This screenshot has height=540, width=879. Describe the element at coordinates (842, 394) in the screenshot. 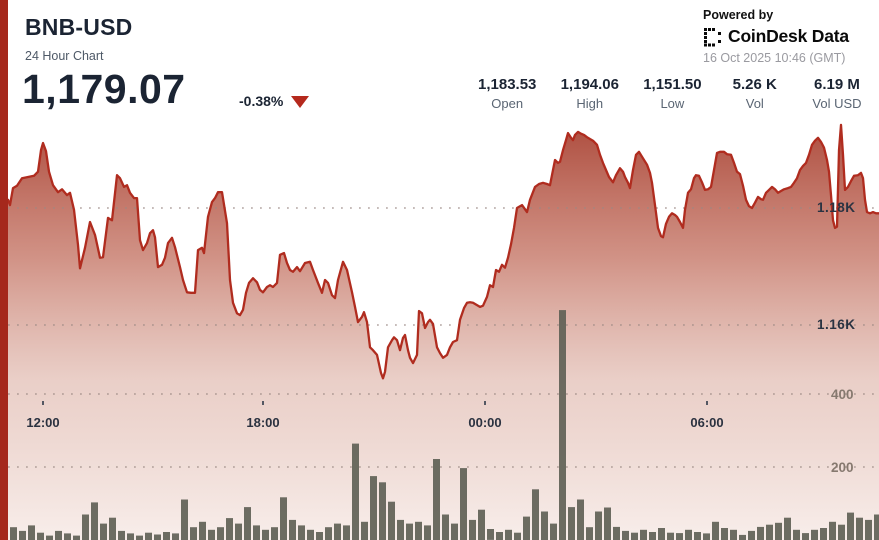

I see `vol-axis-label-400: 400` at that location.